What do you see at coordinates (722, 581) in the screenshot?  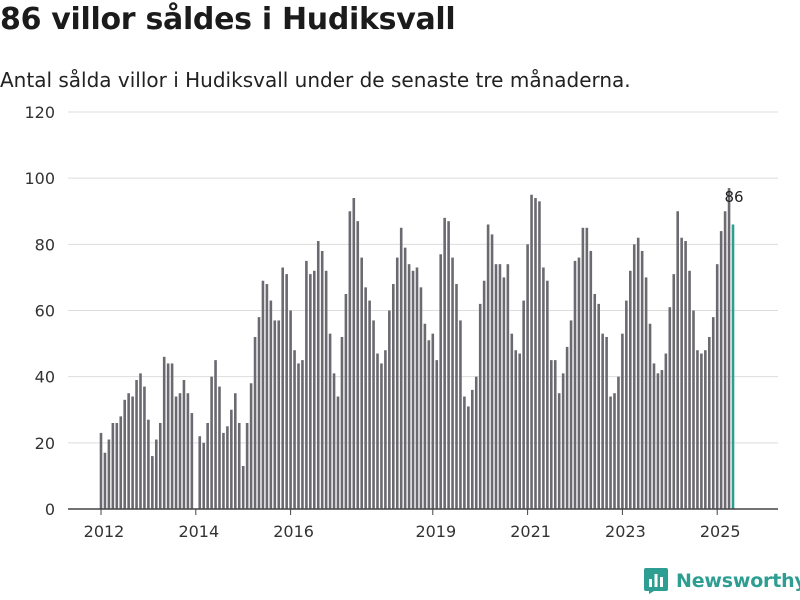 I see `brand-logo: Newsworthy` at bounding box center [722, 581].